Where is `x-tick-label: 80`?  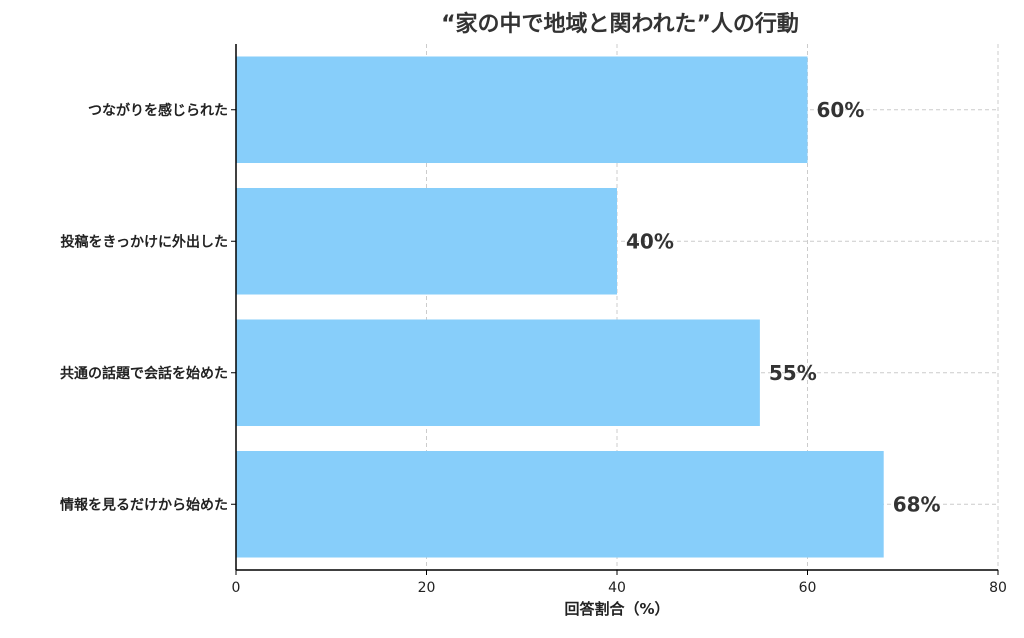 x-tick-label: 80 is located at coordinates (998, 588).